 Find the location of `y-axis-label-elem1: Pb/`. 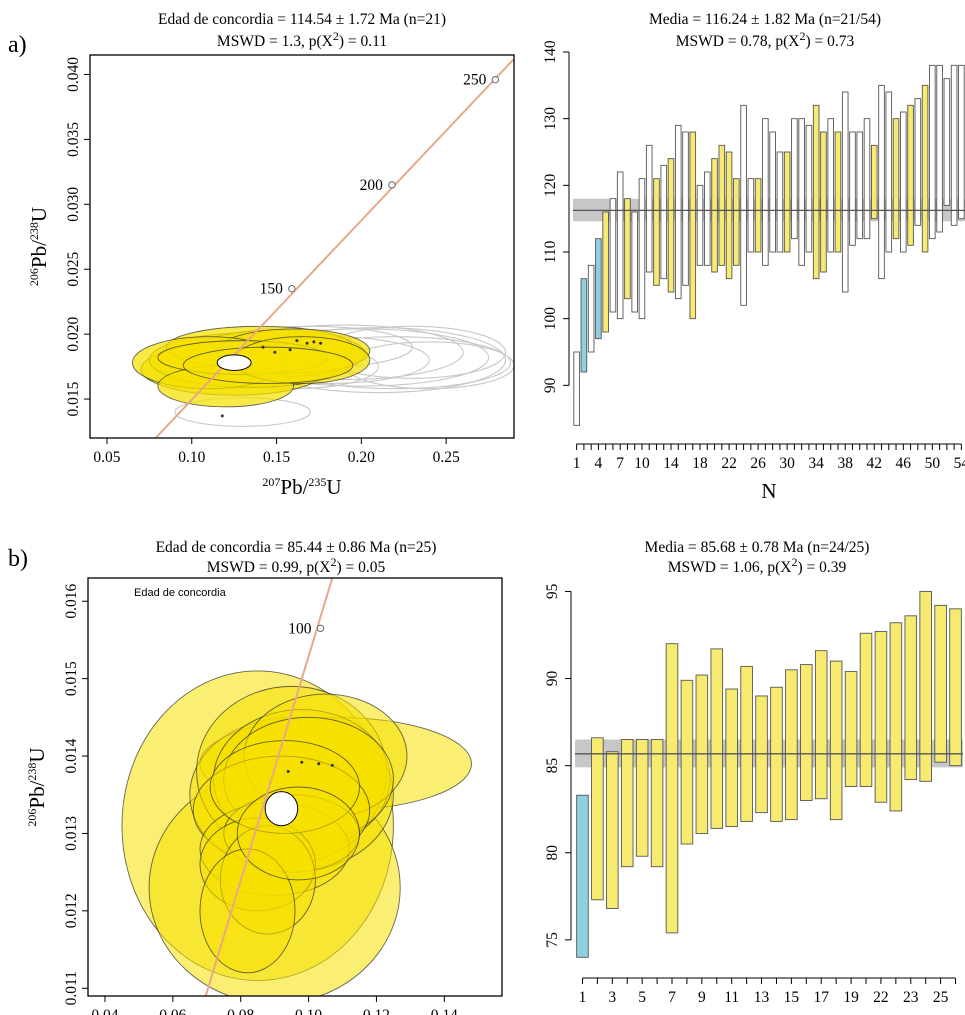

y-axis-label-elem1: Pb/ is located at coordinates (39, 254).